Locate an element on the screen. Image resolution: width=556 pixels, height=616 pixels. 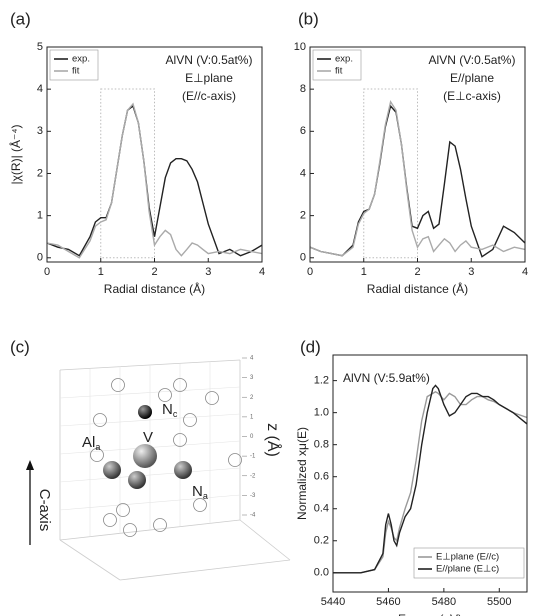
c-axis-label: C-axis is located at coordinates (44, 510).